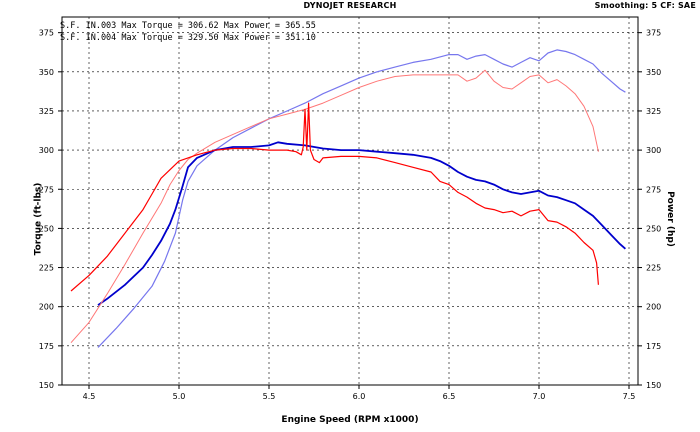  I want to click on y-tick-label-right: 250, so click(653, 228).